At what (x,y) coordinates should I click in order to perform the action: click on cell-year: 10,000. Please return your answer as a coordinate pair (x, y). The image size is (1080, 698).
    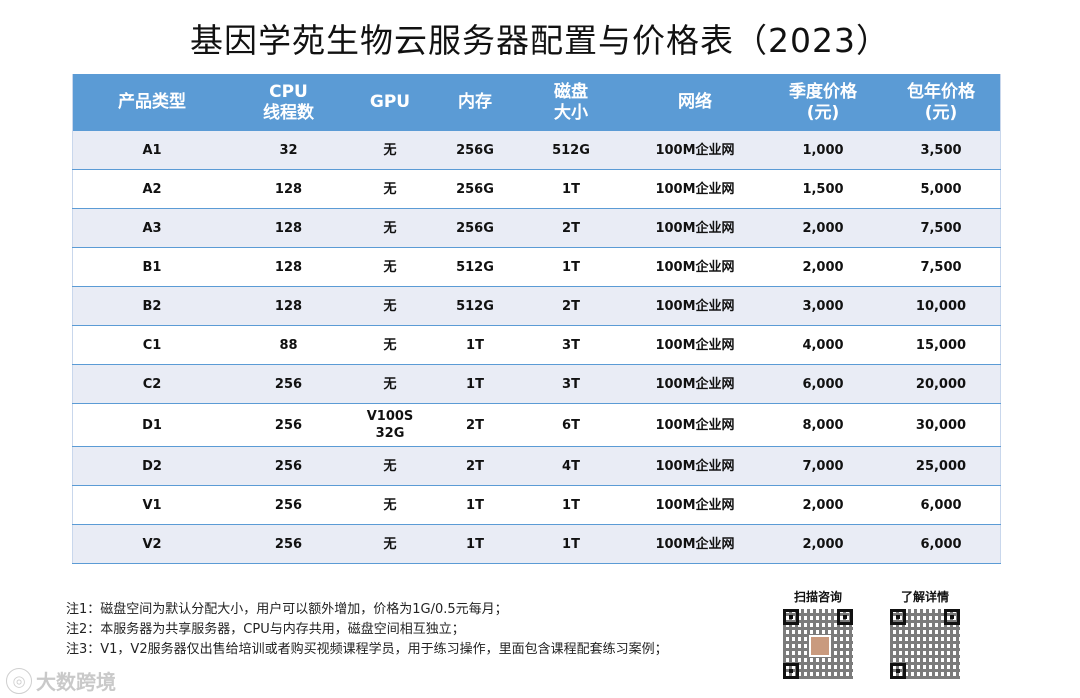
    Looking at the image, I should click on (941, 306).